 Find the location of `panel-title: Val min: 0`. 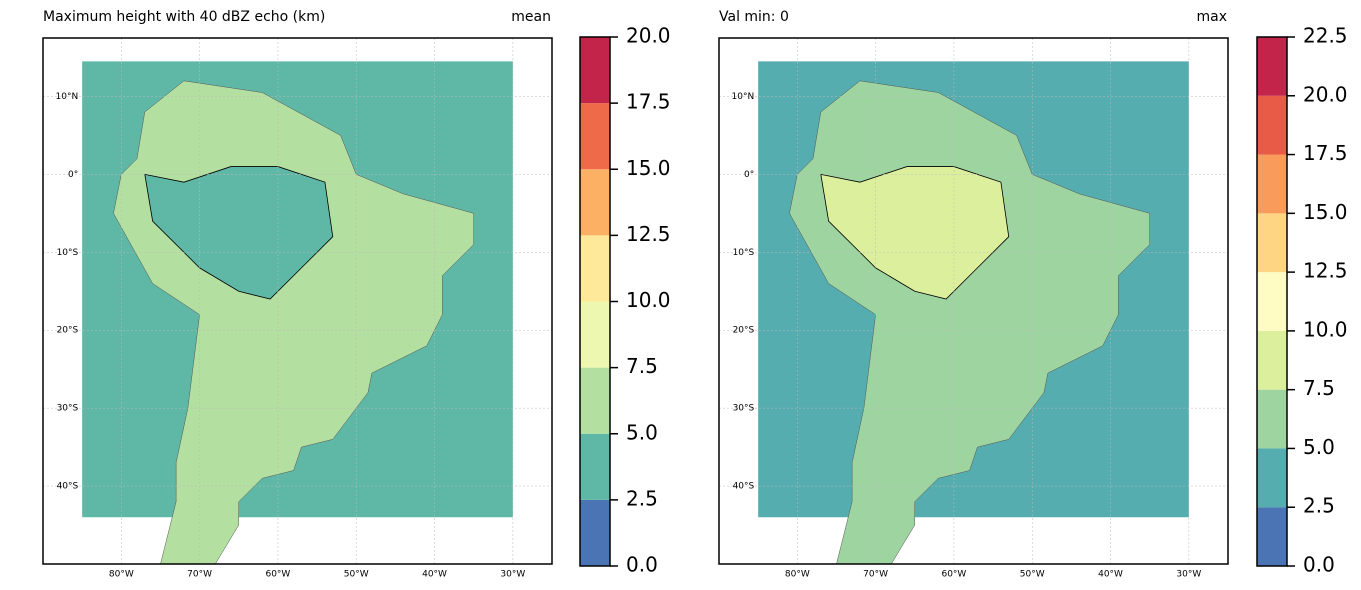

panel-title: Val min: 0 is located at coordinates (754, 17).